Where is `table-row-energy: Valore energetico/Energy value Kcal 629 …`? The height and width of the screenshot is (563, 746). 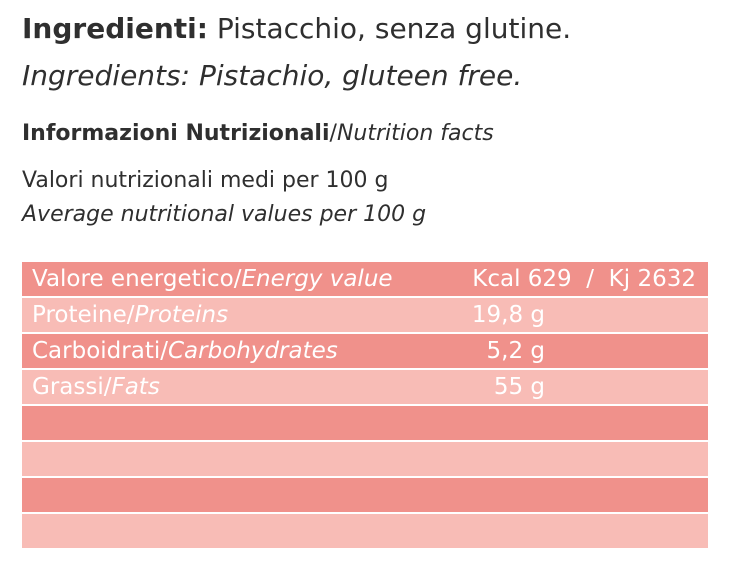
table-row-energy: Valore energetico/Energy value Kcal 629 … is located at coordinates (365, 280).